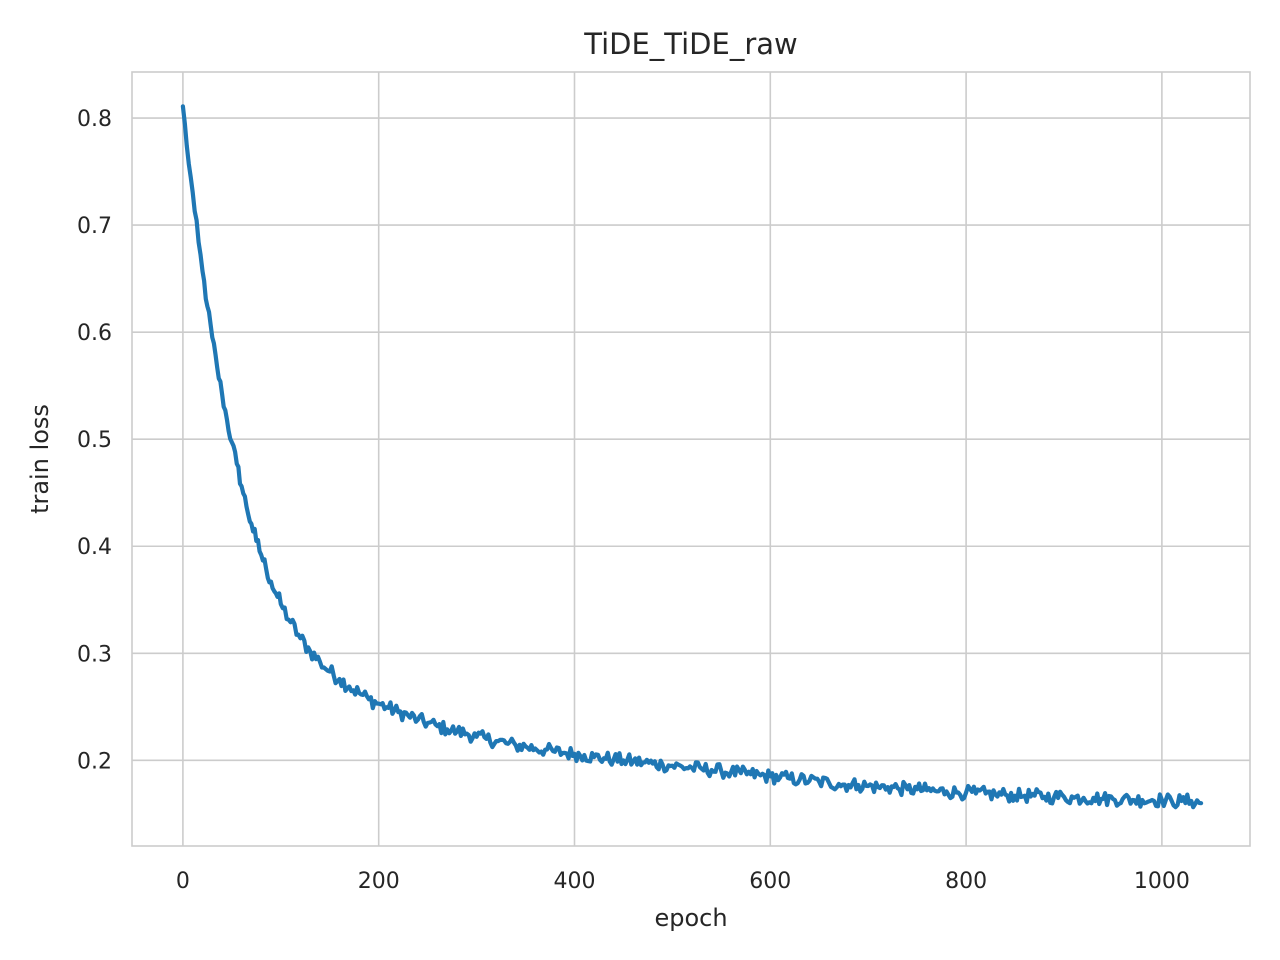 This screenshot has height=960, width=1280. I want to click on y-tick-label: 0.3, so click(94, 654).